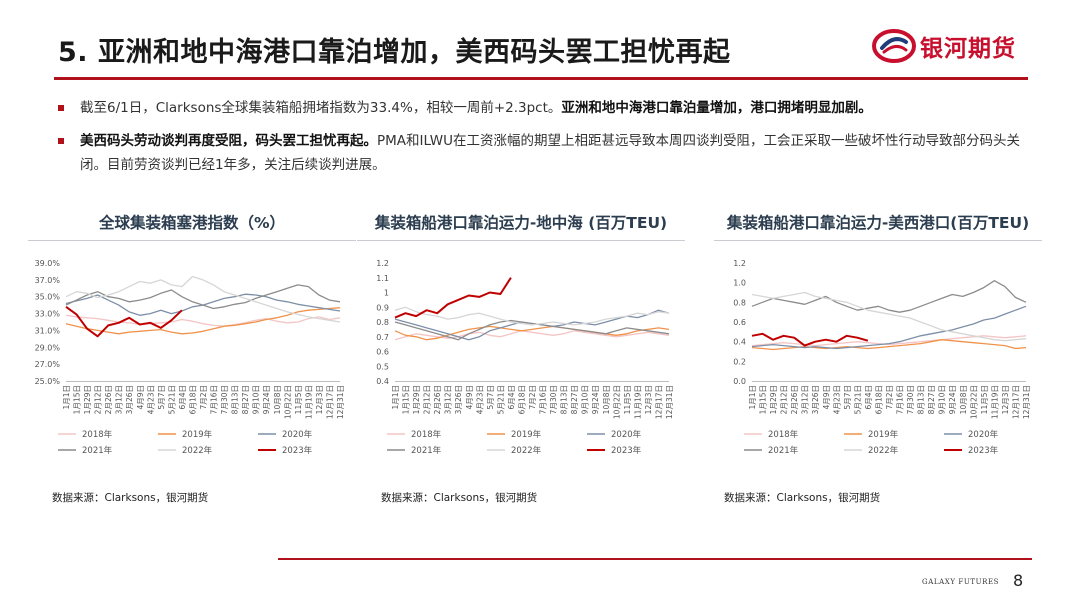  I want to click on galaxy-logo-icon, so click(894, 46).